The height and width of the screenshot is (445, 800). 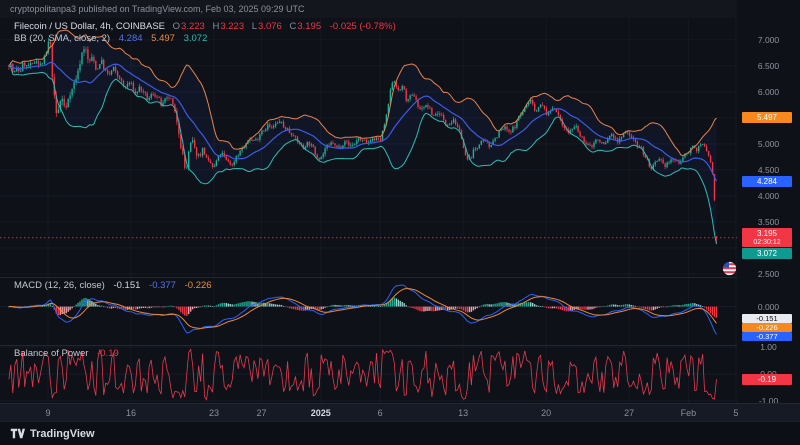 I want to click on time-tick: 5, so click(x=736, y=413).